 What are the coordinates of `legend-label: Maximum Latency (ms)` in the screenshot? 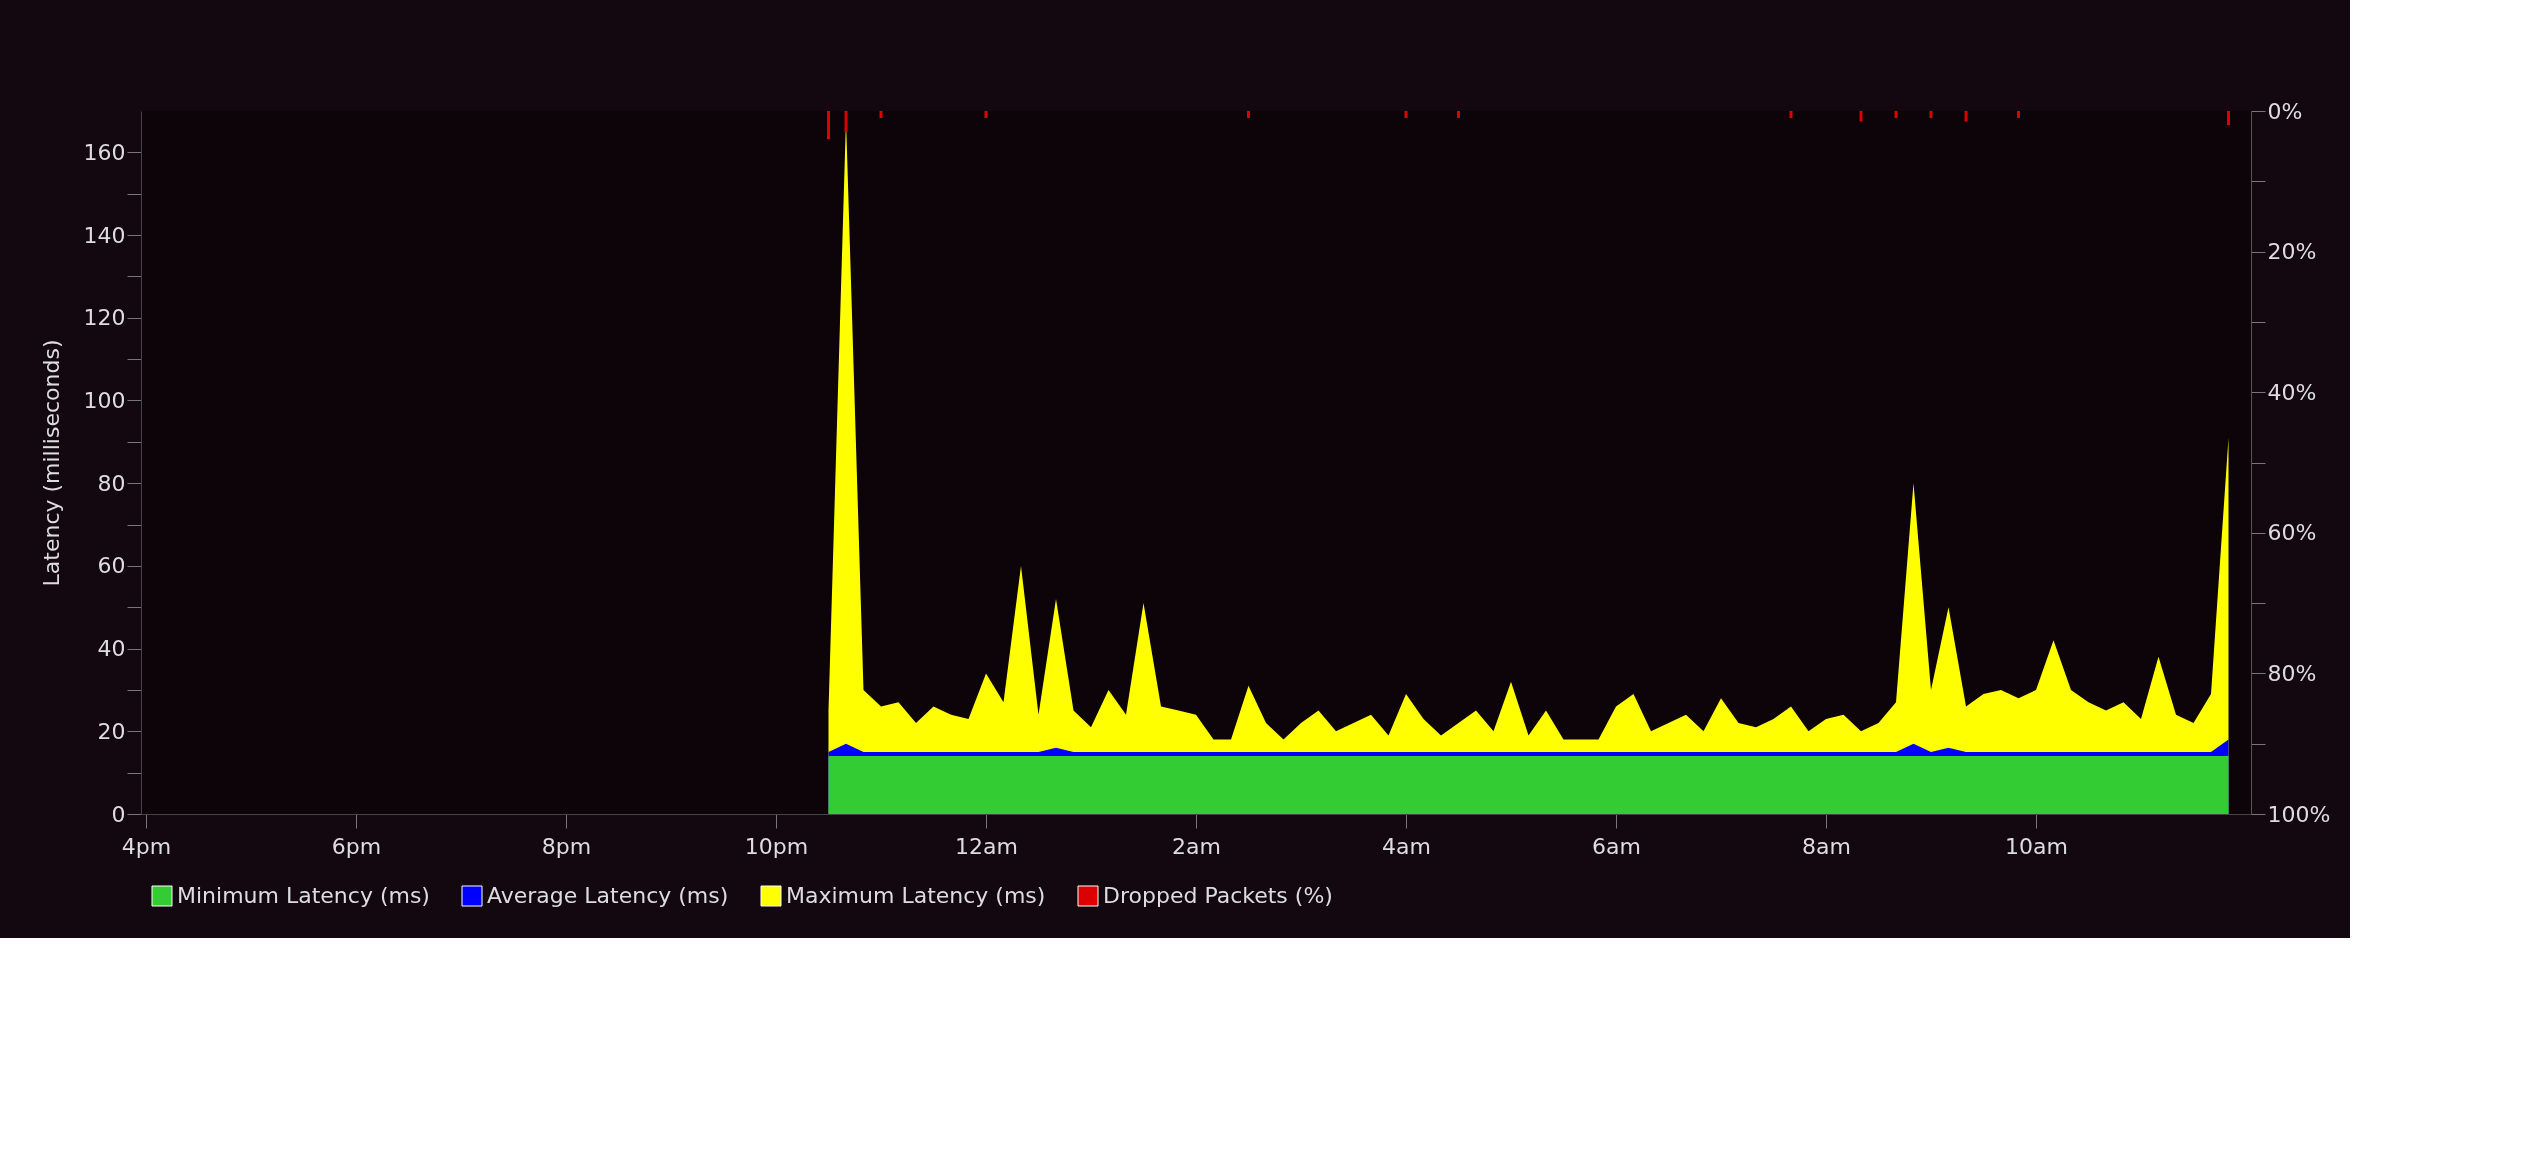 It's located at (916, 895).